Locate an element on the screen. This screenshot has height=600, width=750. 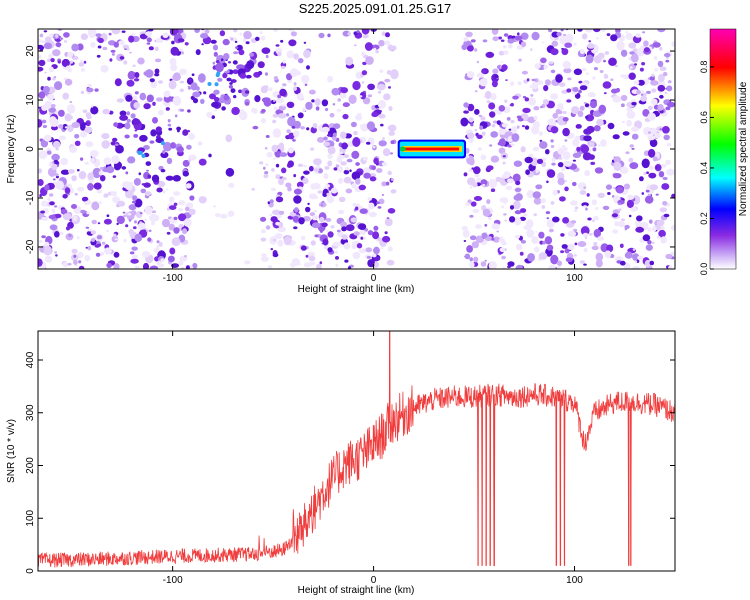
spectral-blob-peak is located at coordinates (209, 84).